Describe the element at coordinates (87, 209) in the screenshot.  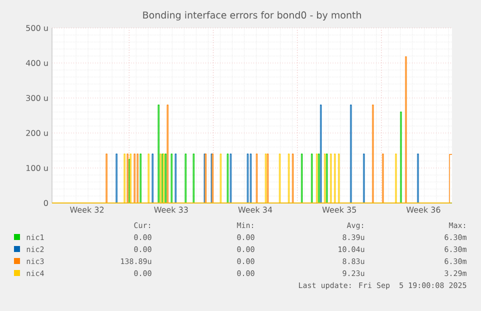
I see `x-tick-label: Week 32` at that location.